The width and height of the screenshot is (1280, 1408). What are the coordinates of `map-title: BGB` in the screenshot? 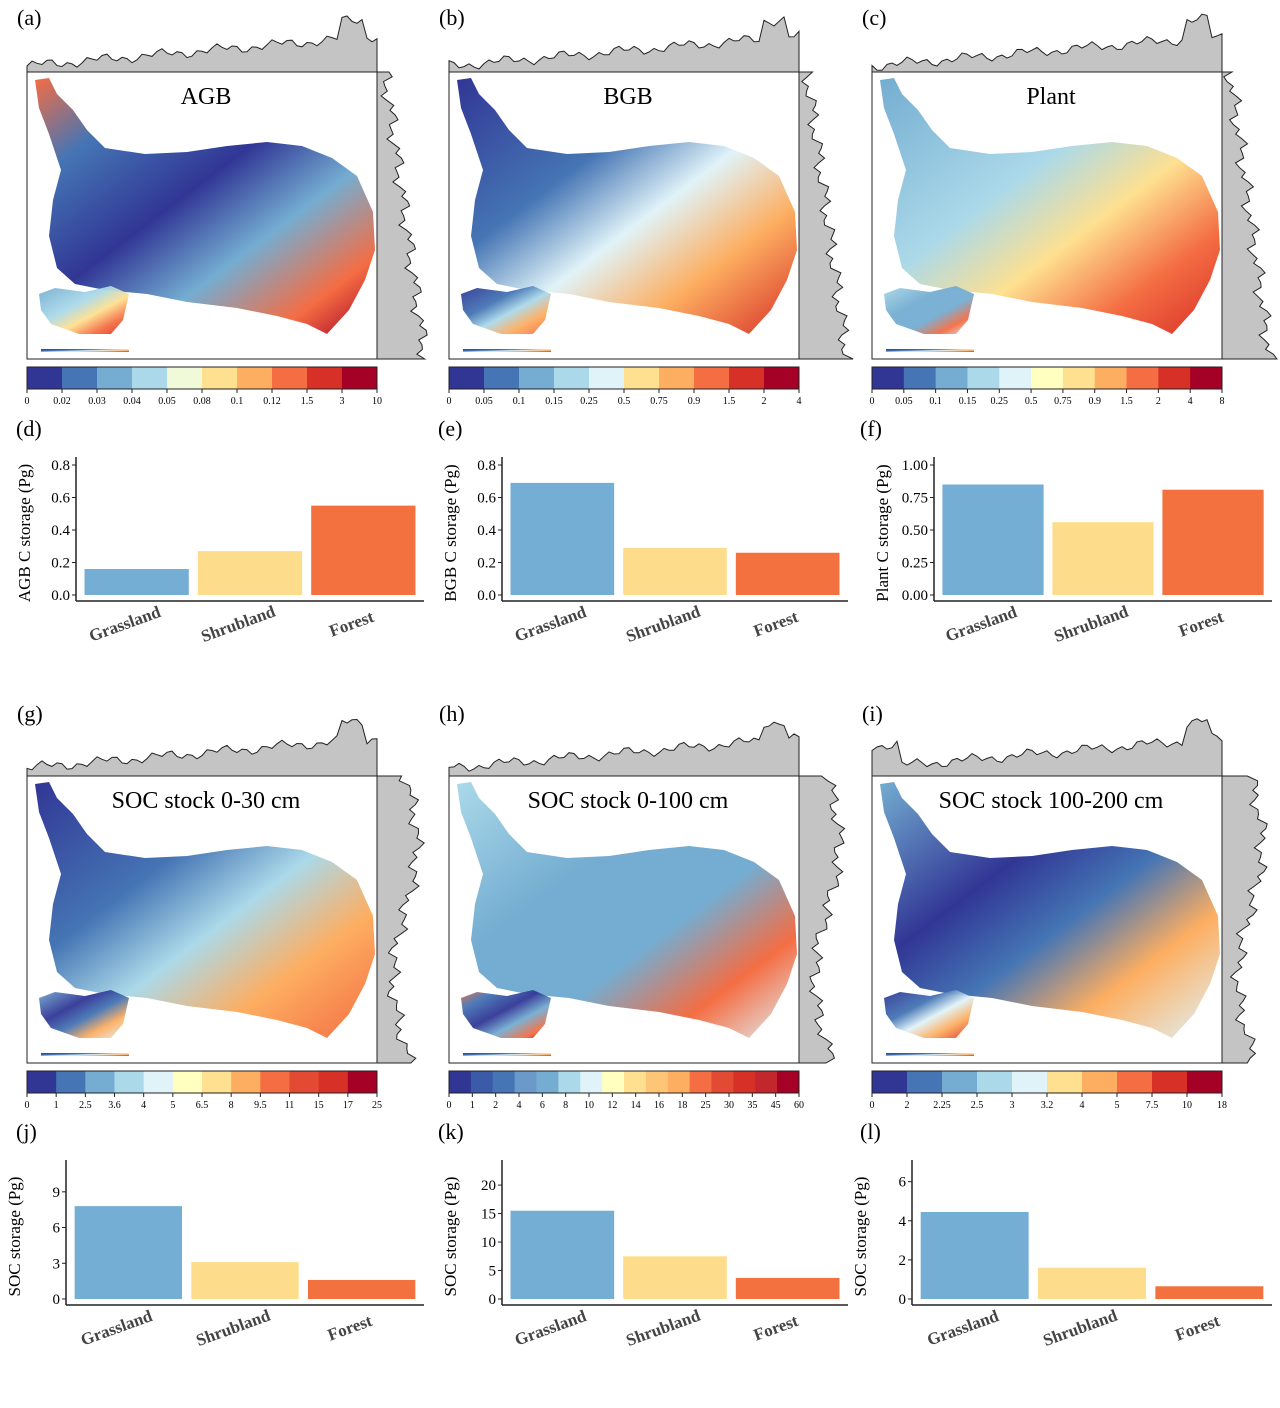 It's located at (627, 97).